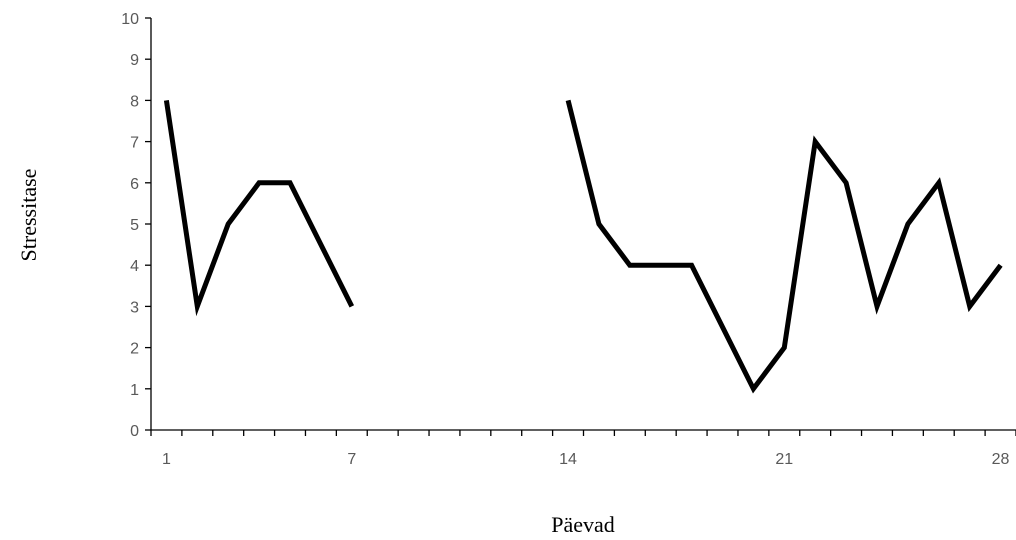 This screenshot has height=540, width=1016. Describe the element at coordinates (134, 143) in the screenshot. I see `y-tick-label: 7` at that location.